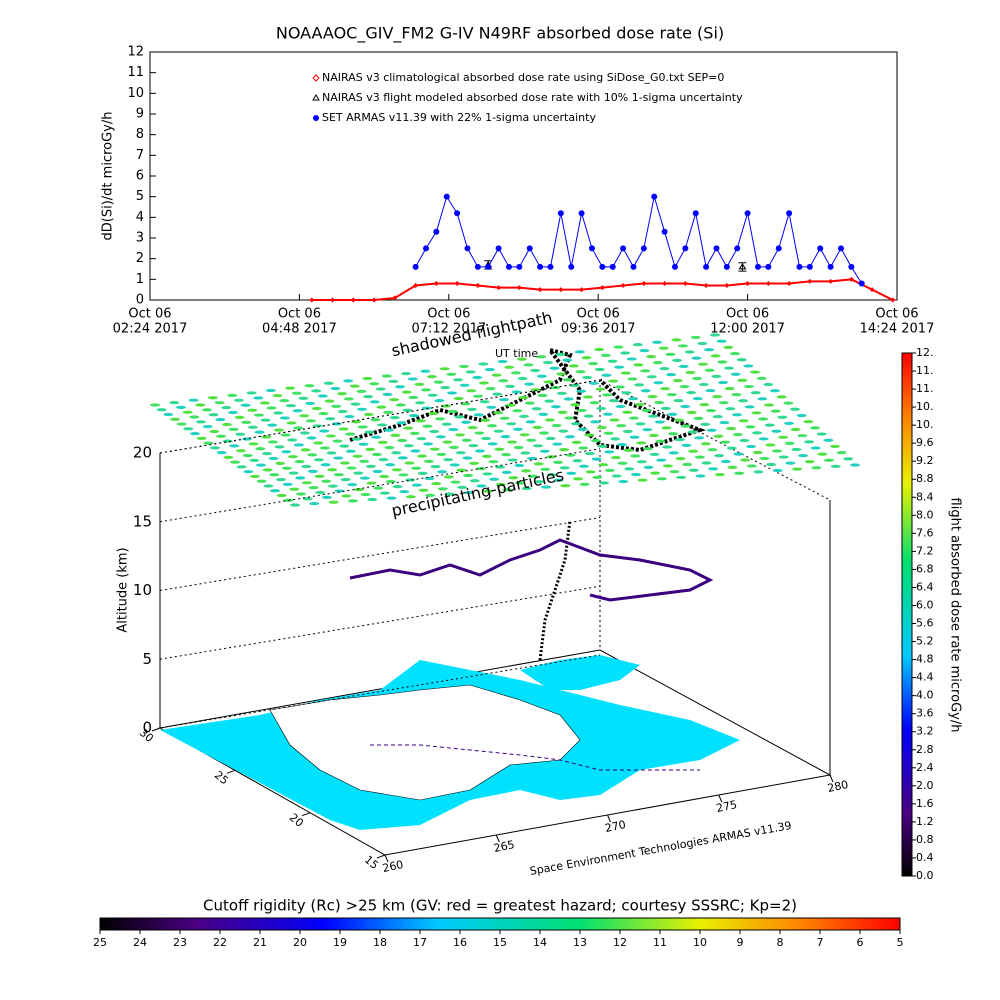 This screenshot has height=1000, width=1000. Describe the element at coordinates (639, 239) in the screenshot. I see `series-line` at that location.